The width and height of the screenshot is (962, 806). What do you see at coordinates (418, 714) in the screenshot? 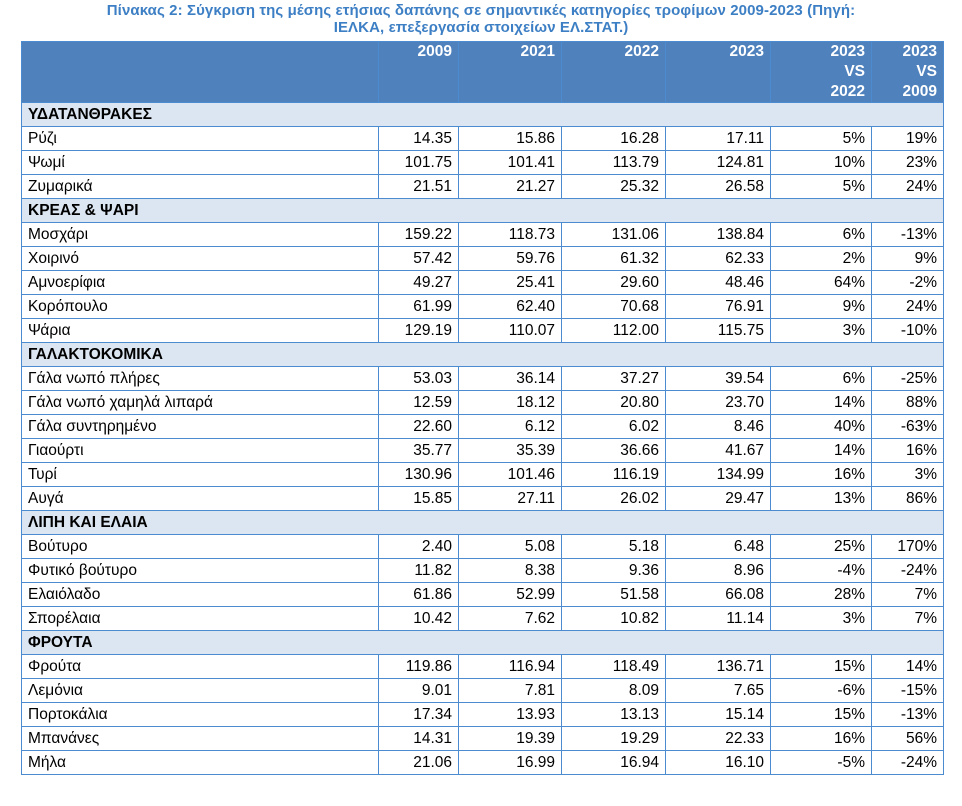
I see `value-cell: 17.34` at bounding box center [418, 714].